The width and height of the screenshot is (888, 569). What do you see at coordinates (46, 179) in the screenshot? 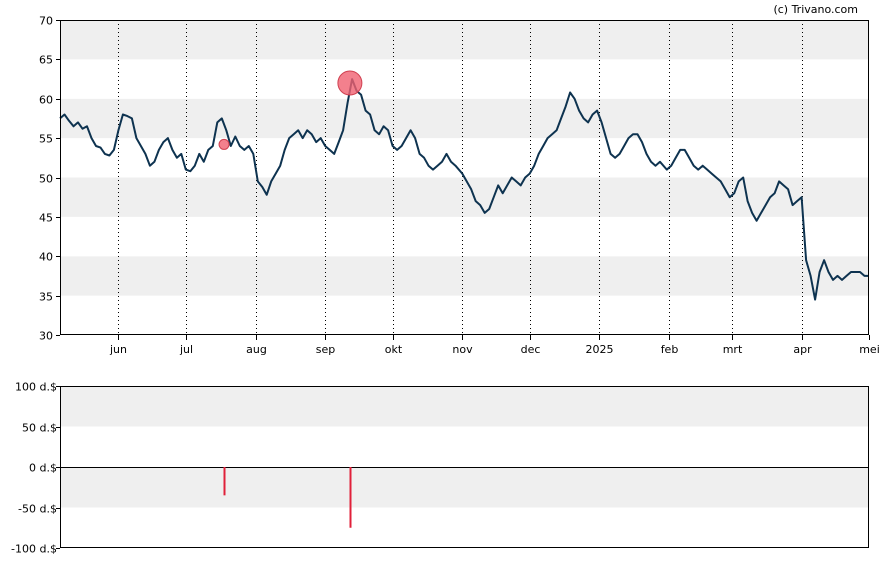
I see `y-tick-label-4: 50` at bounding box center [46, 179].